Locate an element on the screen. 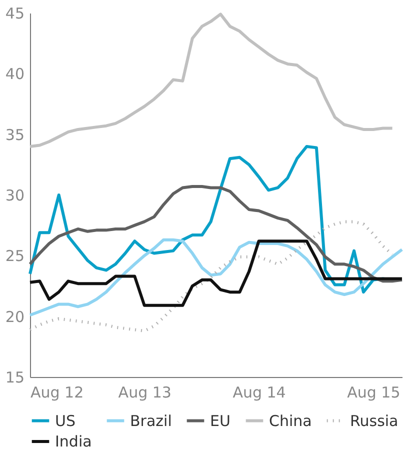  legend-label: India is located at coordinates (73, 441).